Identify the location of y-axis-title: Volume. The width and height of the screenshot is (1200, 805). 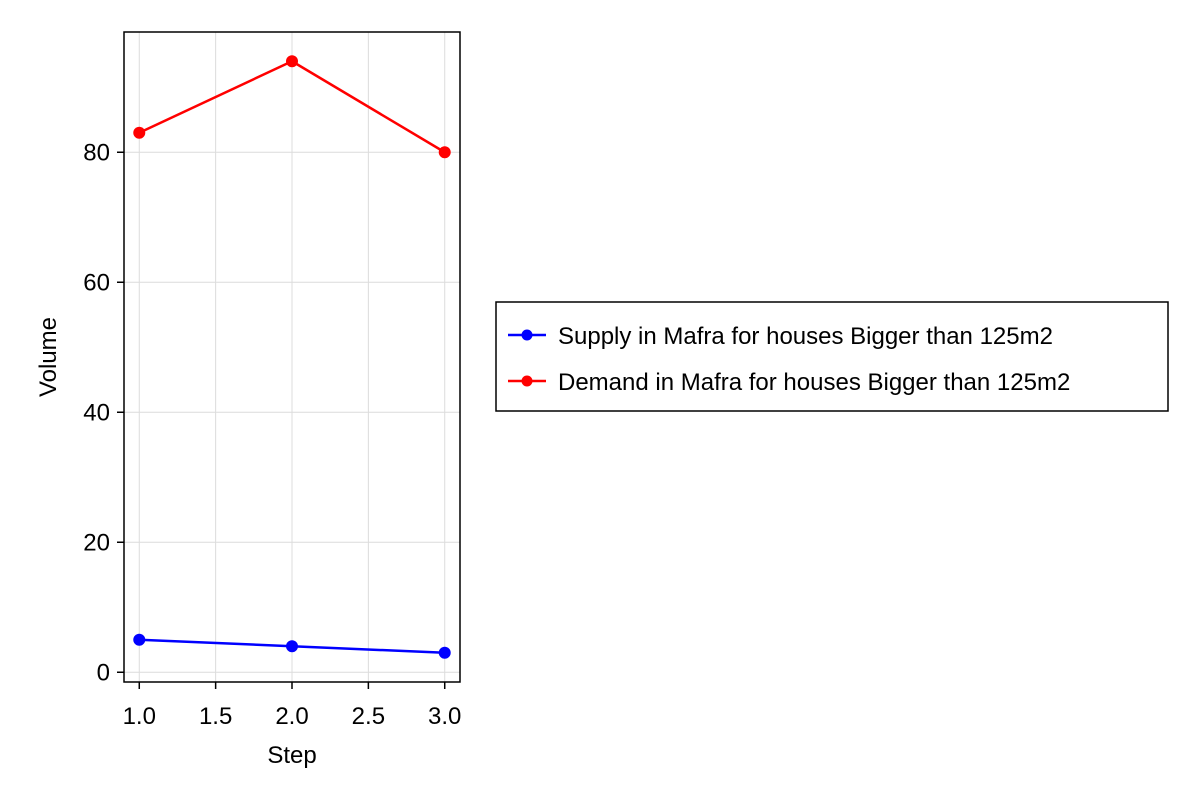
(48, 357).